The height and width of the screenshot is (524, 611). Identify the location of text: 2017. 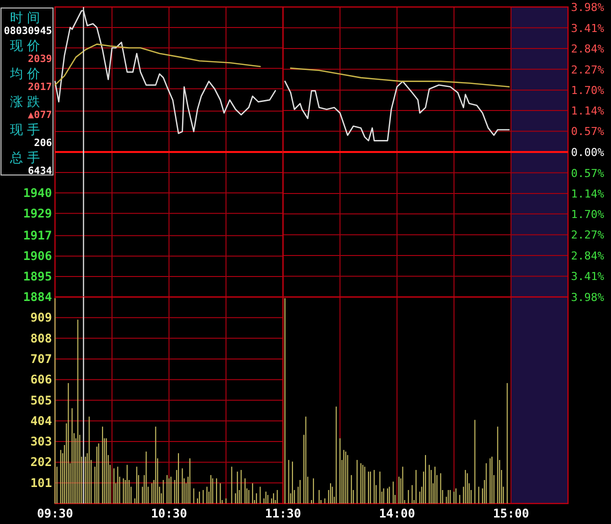
(40, 87).